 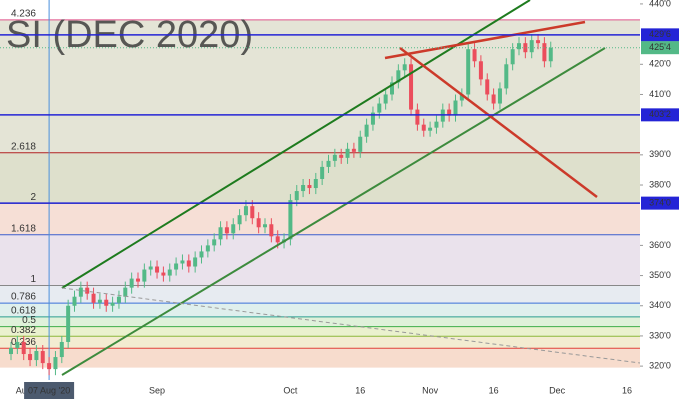 What do you see at coordinates (23, 297) in the screenshot?
I see `fib-label: 0.786` at bounding box center [23, 297].